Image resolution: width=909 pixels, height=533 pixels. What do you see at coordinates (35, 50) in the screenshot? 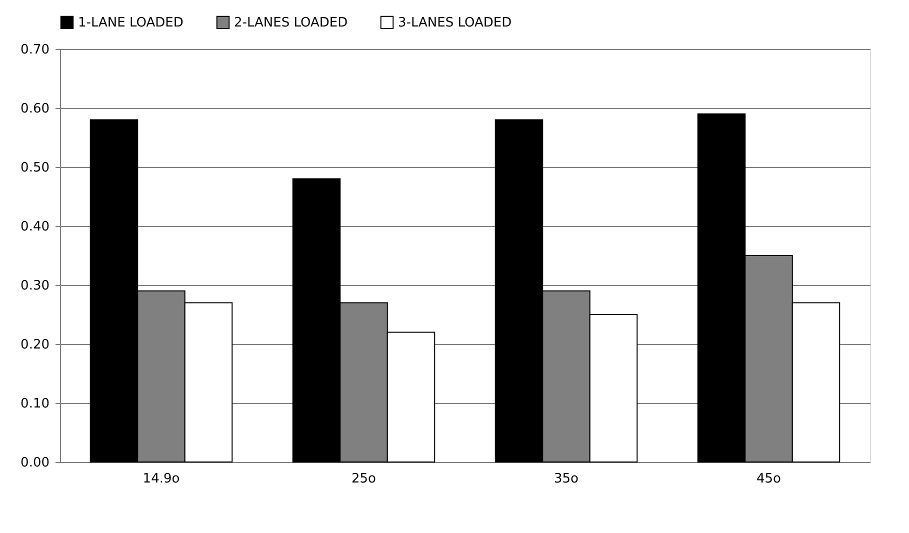
I see `y-tick-label: 0.70` at bounding box center [35, 50].